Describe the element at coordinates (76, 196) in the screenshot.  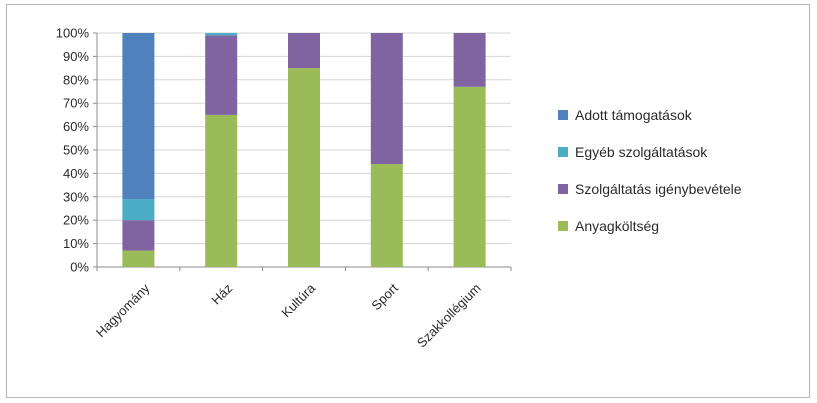
I see `y-tick-label: 30%` at that location.